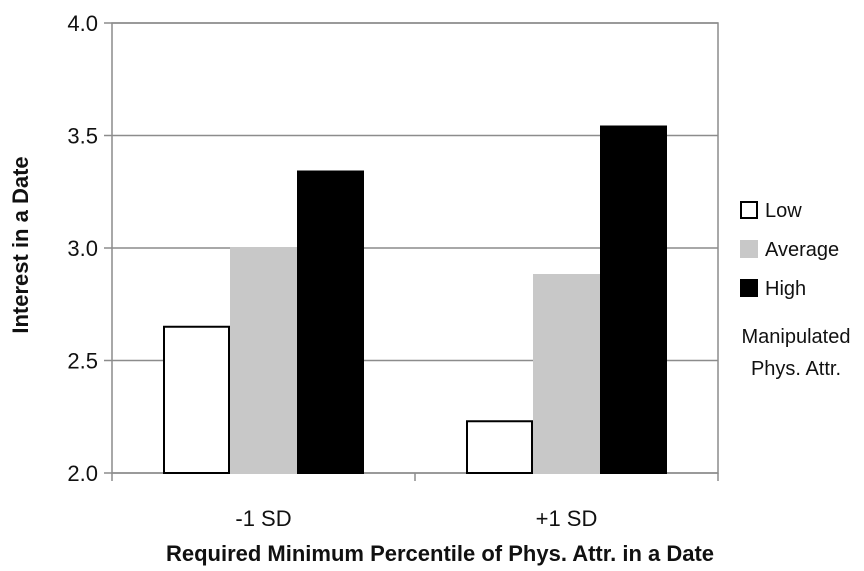 The width and height of the screenshot is (864, 571). Describe the element at coordinates (749, 288) in the screenshot. I see `legend-swatch-high` at that location.